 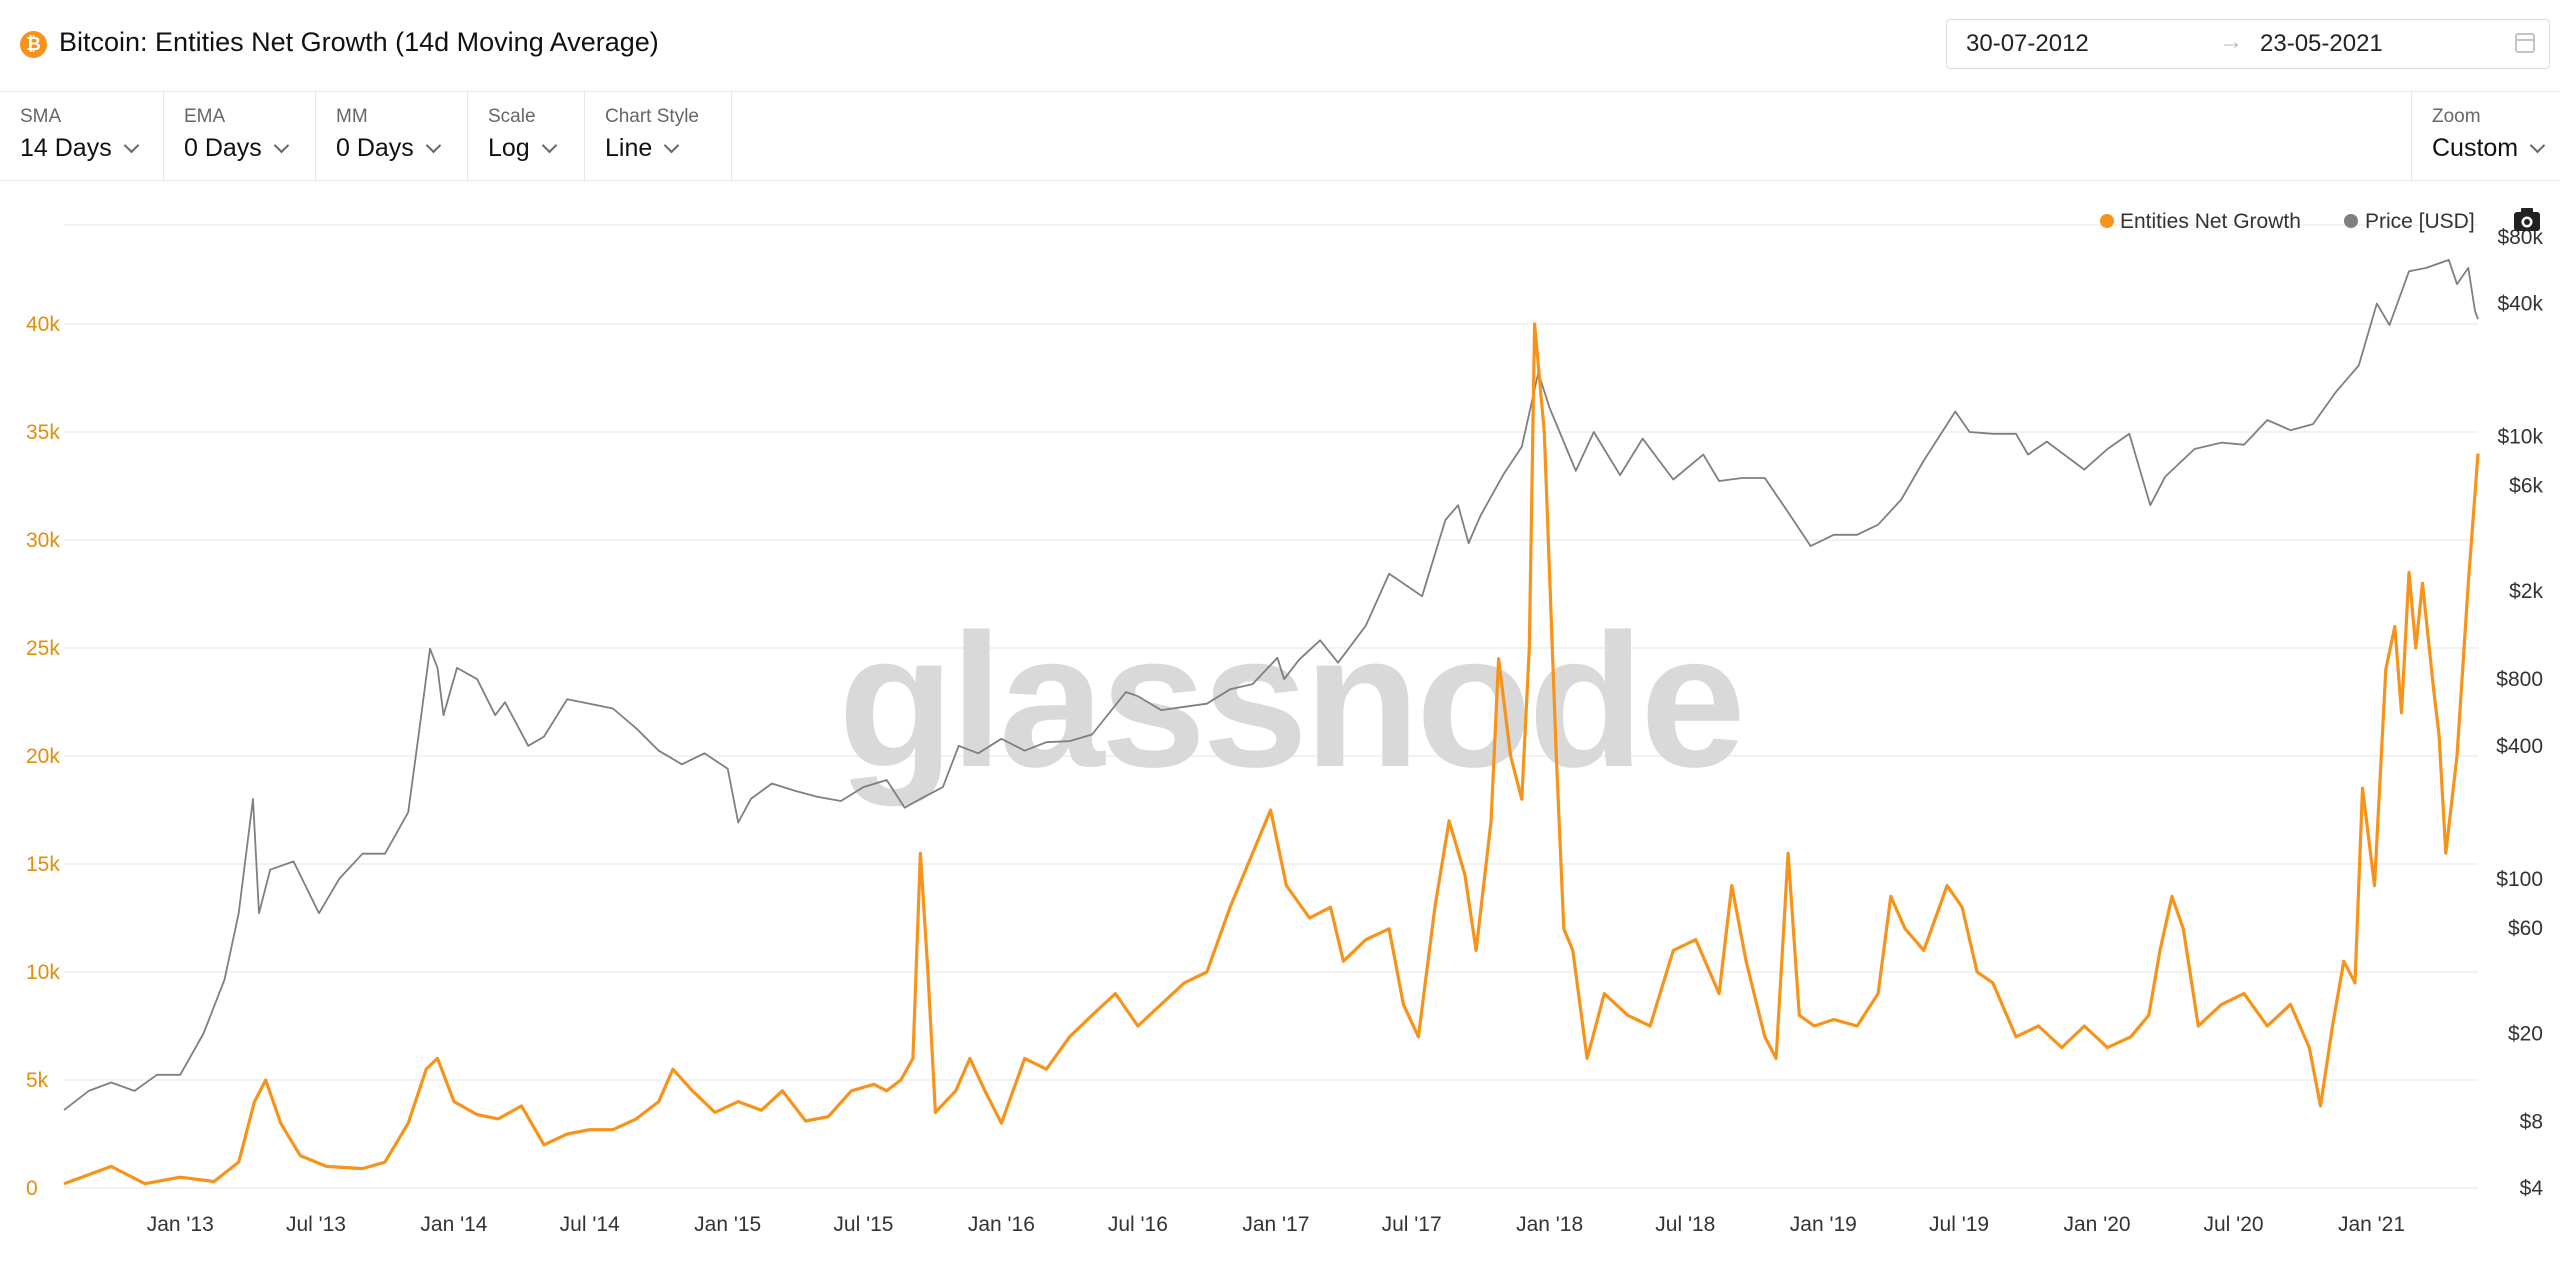 I want to click on legend: Entities Net Growth Price [USD], so click(x=2287, y=221).